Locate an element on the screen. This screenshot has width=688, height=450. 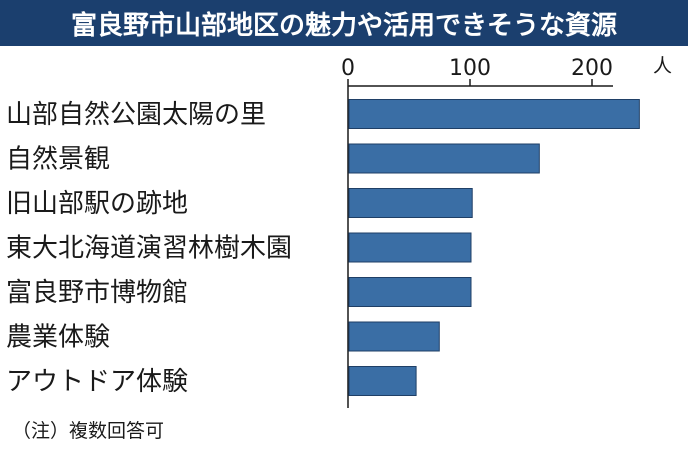
category-label: アウトドア体験 is located at coordinates (97, 382).